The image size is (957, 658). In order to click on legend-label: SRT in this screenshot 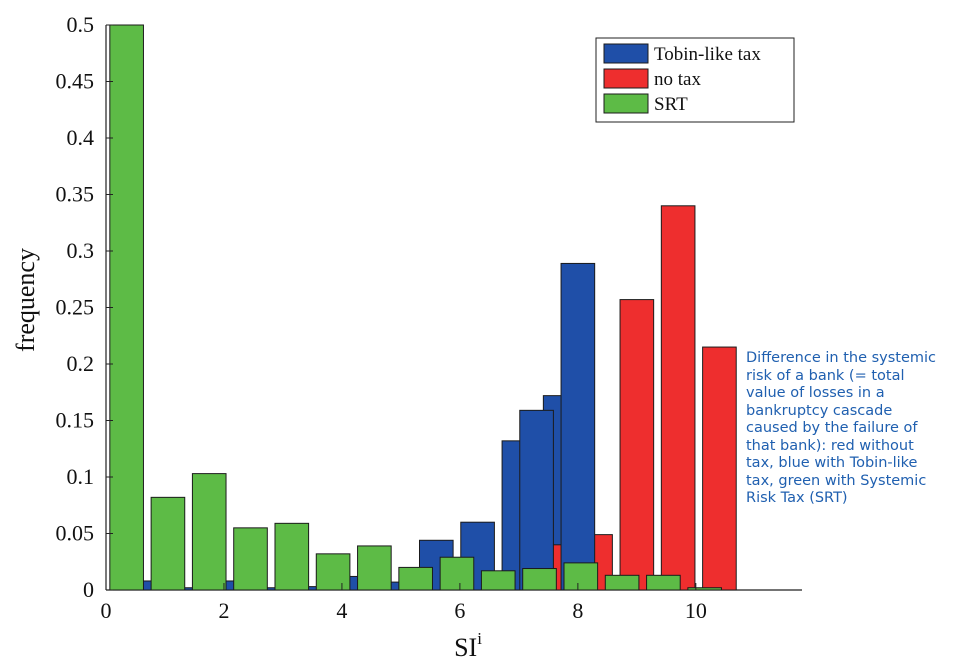, I will do `click(671, 104)`.